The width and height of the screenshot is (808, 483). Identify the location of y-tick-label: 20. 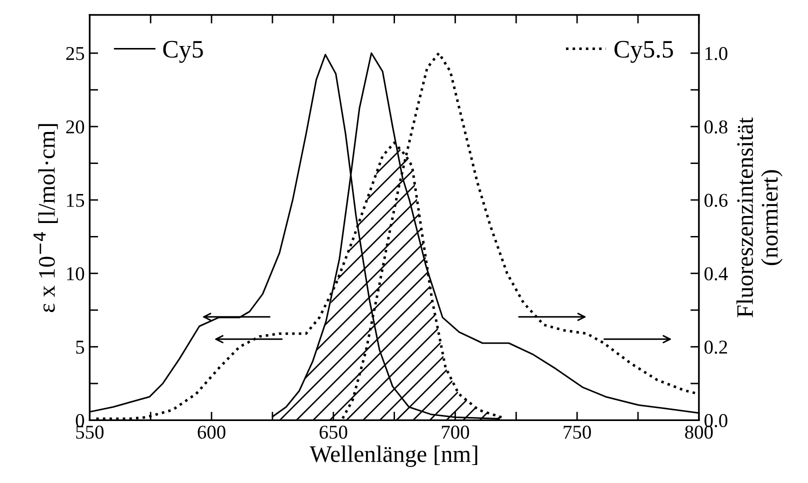
(75, 127).